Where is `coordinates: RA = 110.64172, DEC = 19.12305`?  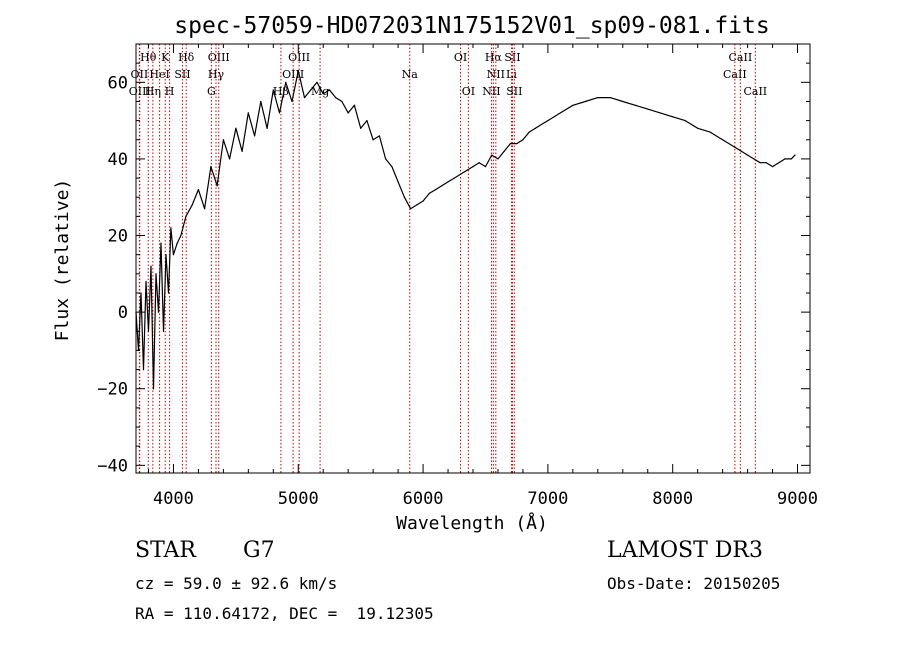
coordinates: RA = 110.64172, DEC = 19.12305 is located at coordinates (284, 613).